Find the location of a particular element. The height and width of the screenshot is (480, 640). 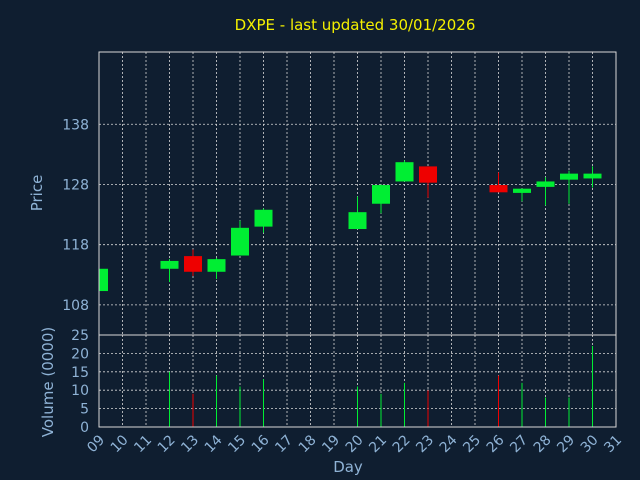

day-tick-label: 10 is located at coordinates (120, 444).